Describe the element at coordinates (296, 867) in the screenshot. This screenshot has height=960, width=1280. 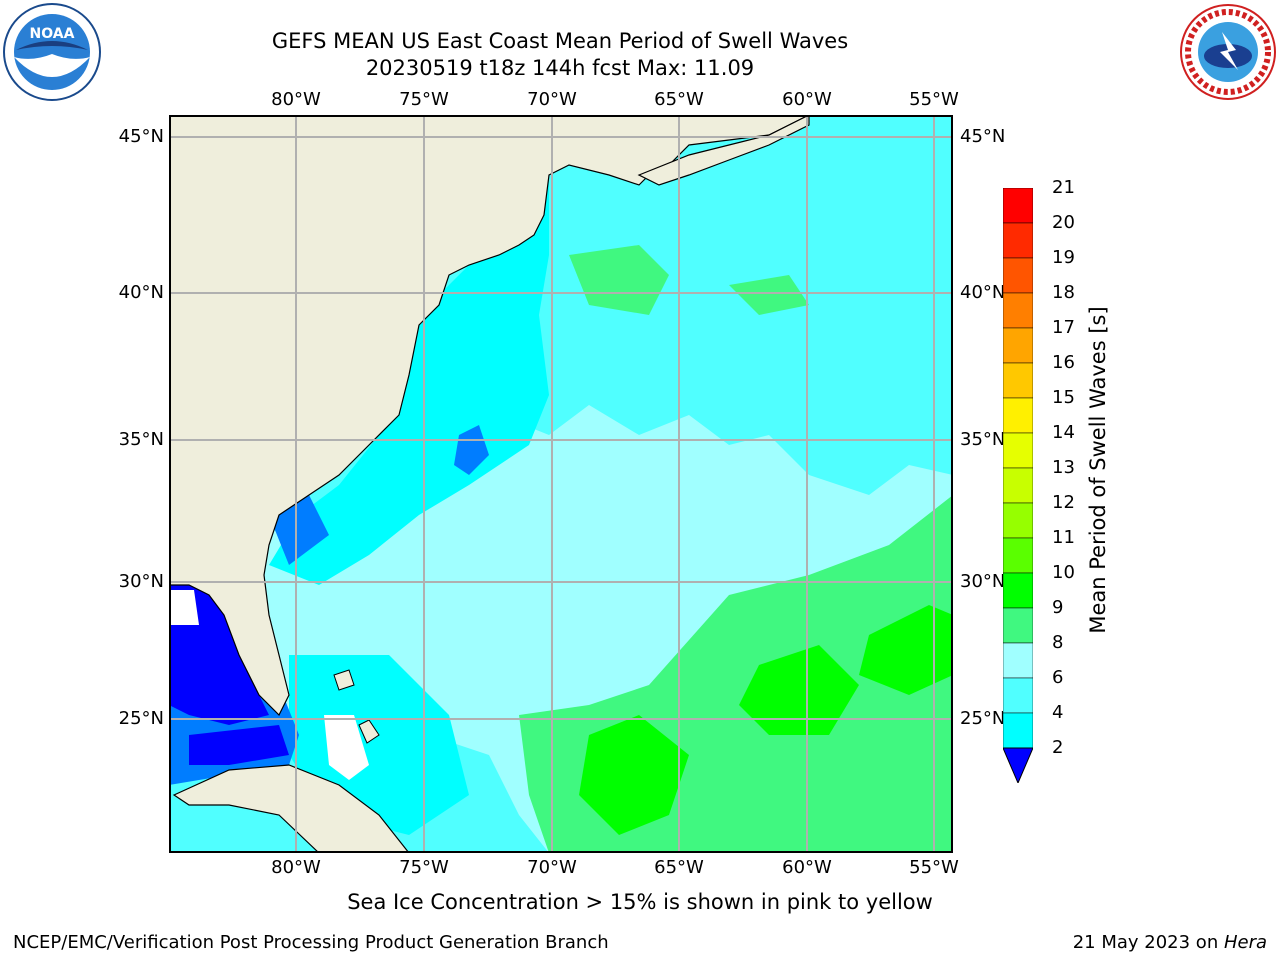
I see `lon-bottom-80w: 80°W` at that location.